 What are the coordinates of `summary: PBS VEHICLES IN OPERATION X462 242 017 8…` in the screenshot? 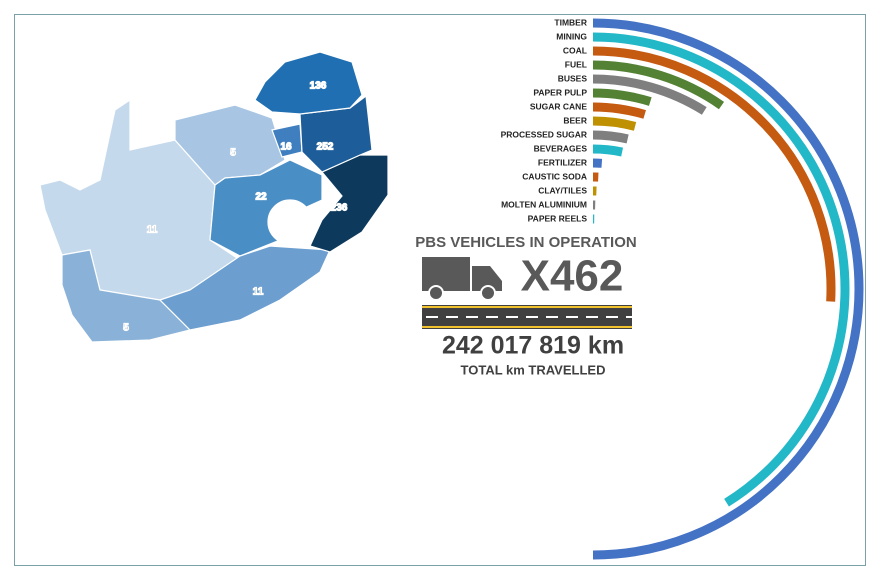 It's located at (525, 305).